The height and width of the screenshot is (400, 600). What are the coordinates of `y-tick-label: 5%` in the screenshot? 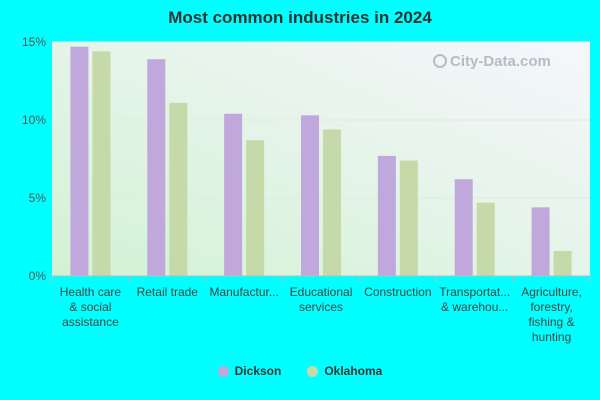 It's located at (38, 198).